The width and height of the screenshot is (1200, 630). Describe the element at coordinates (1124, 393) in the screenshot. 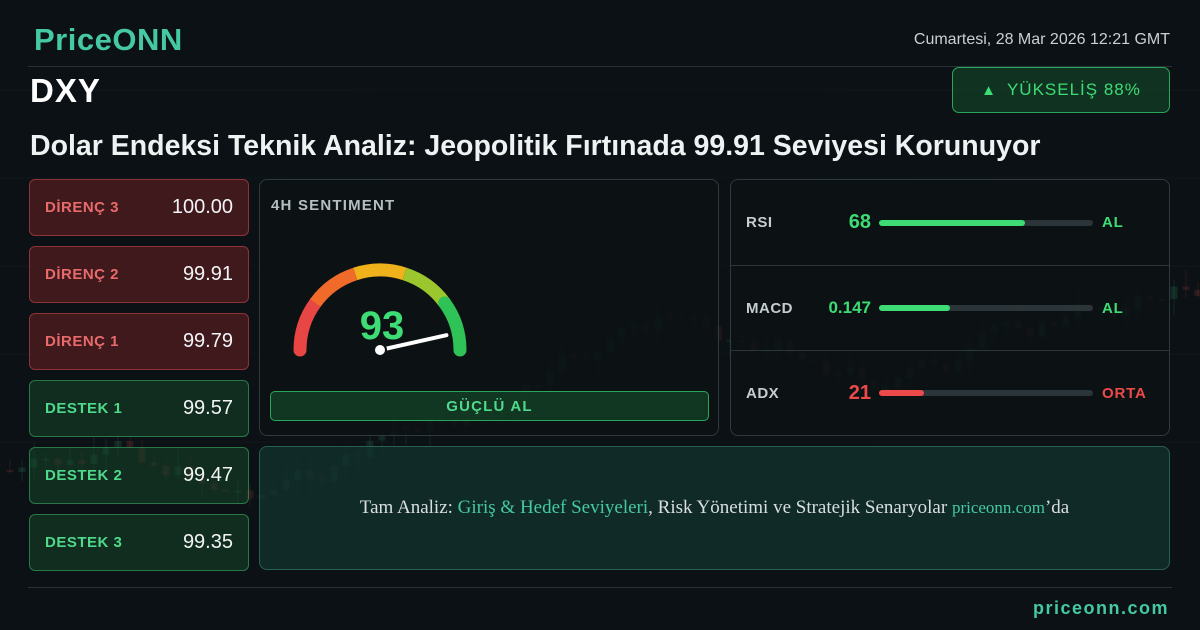

I see `indicator-signal: ORTA` at that location.